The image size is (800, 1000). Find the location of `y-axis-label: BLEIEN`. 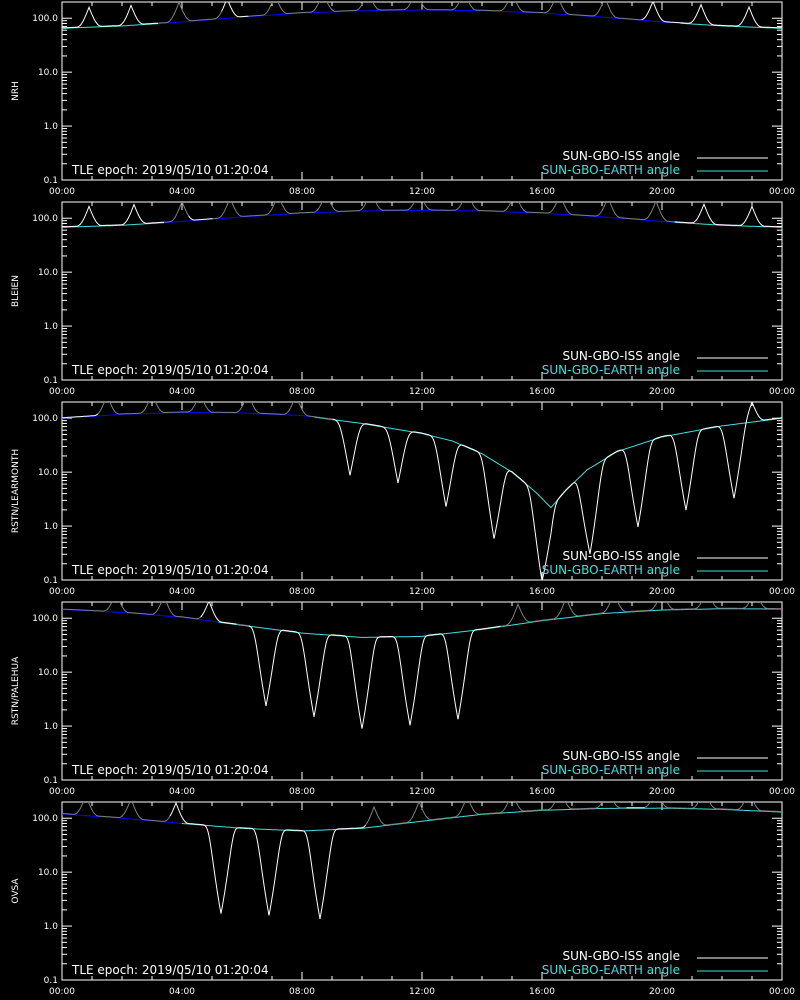

y-axis-label: BLEIEN is located at coordinates (16, 291).